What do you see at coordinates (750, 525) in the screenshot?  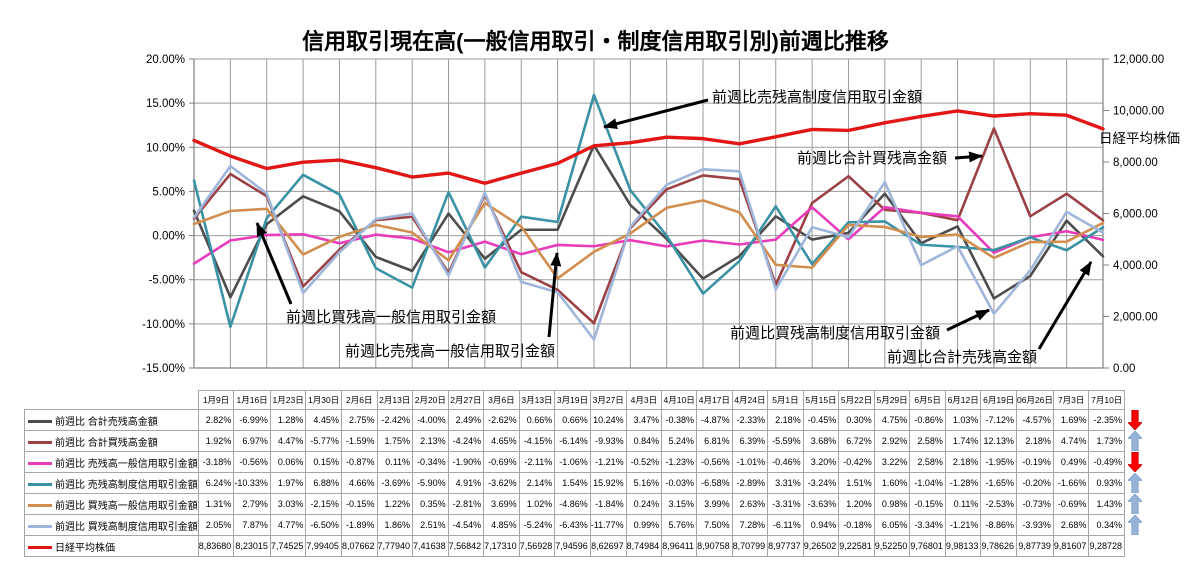 I see `value-cell: 7.28%` at bounding box center [750, 525].